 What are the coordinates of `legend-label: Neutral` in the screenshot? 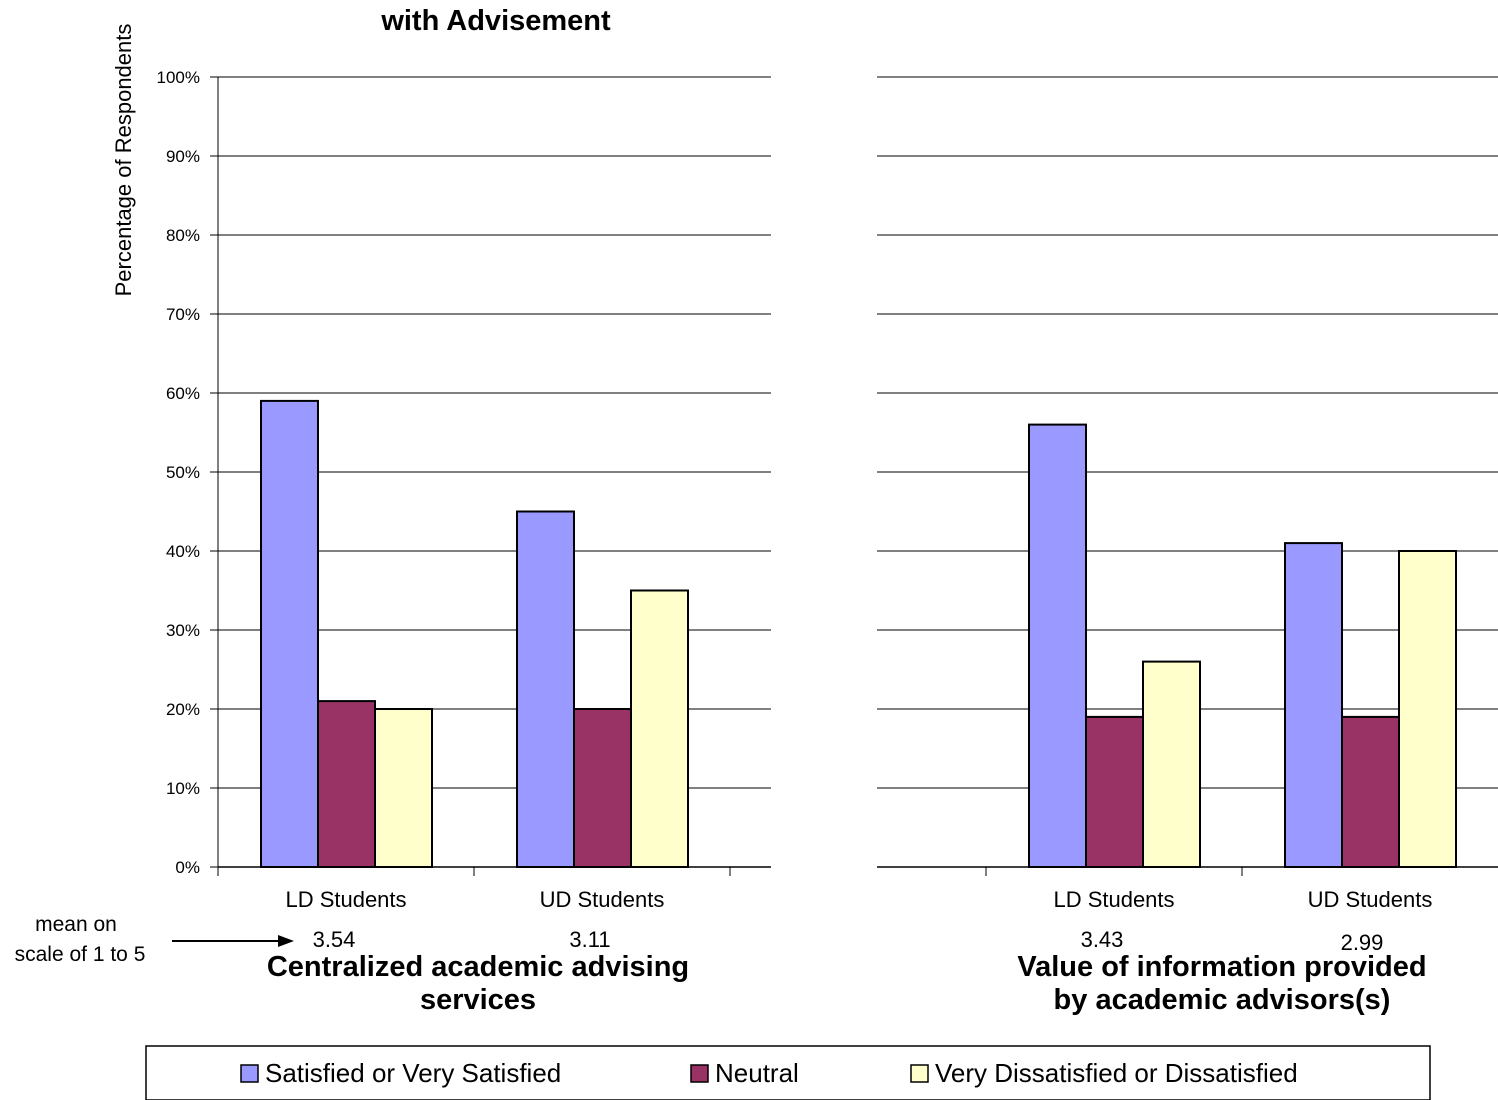 It's located at (757, 1073).